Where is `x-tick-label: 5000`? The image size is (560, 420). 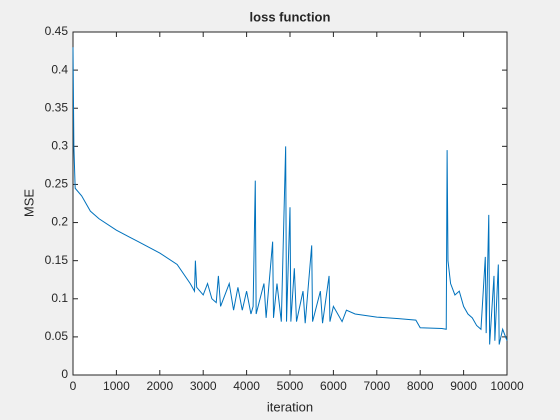
x-tick-label: 5000 is located at coordinates (290, 386).